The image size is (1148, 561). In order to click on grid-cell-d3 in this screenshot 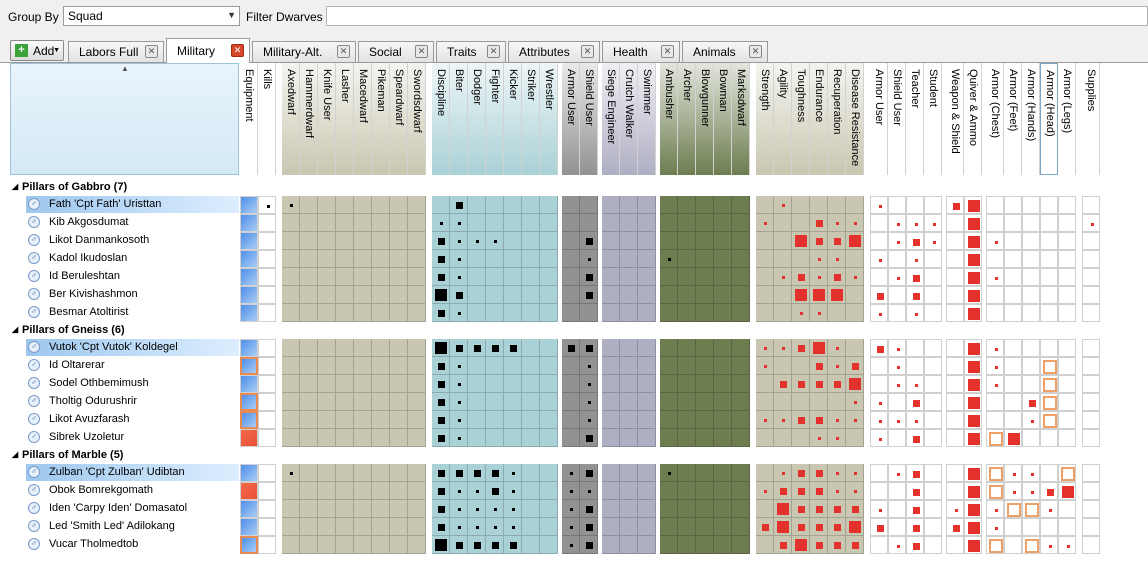, I will do `click(477, 348)`.